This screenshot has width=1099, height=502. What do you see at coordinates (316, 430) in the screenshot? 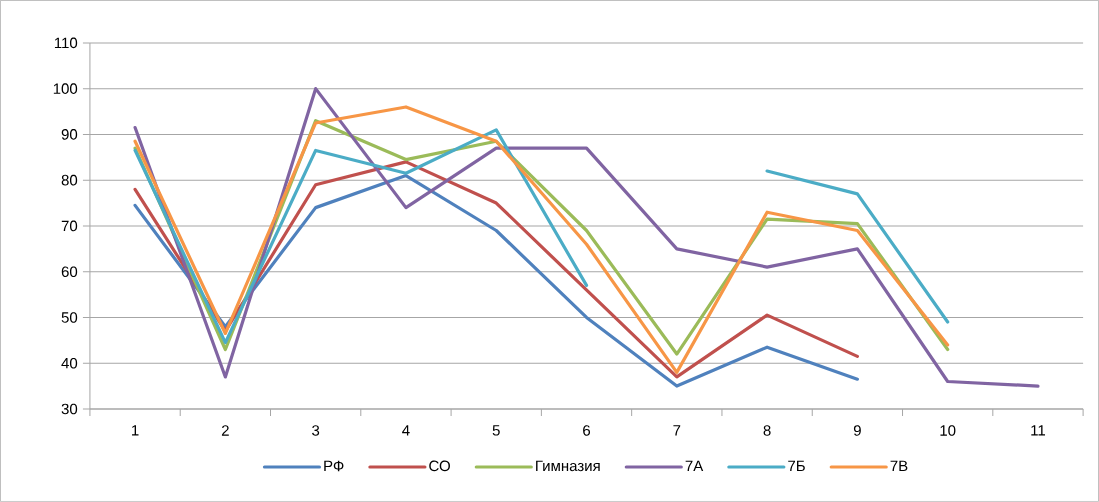
I see `x-tick-label: 3` at bounding box center [316, 430].